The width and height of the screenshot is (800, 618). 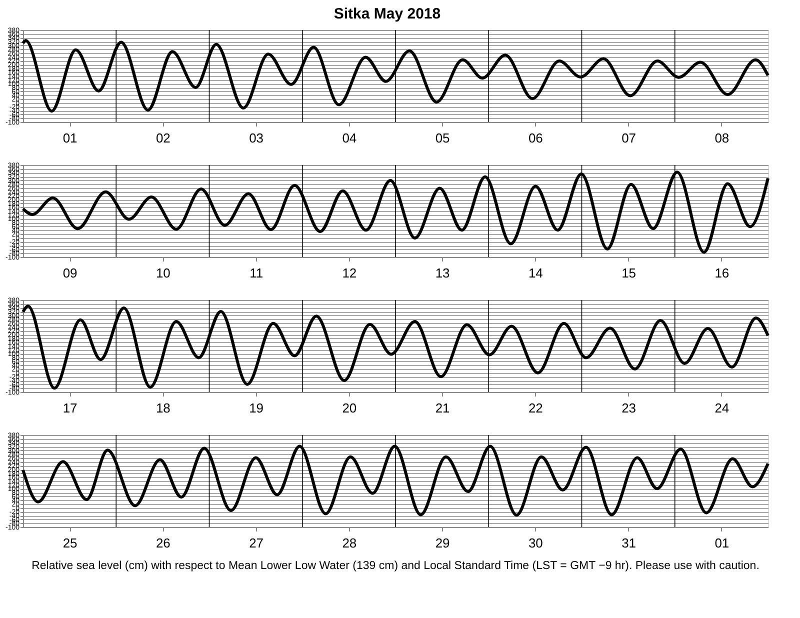 I want to click on x-tick-label: 20, so click(x=349, y=408).